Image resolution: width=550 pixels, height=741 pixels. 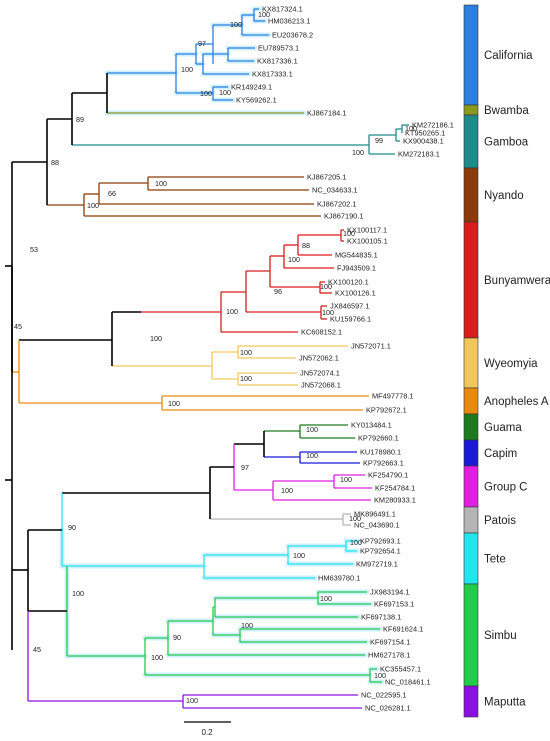 What do you see at coordinates (320, 373) in the screenshot?
I see `taxon-label: JN572074.1` at bounding box center [320, 373].